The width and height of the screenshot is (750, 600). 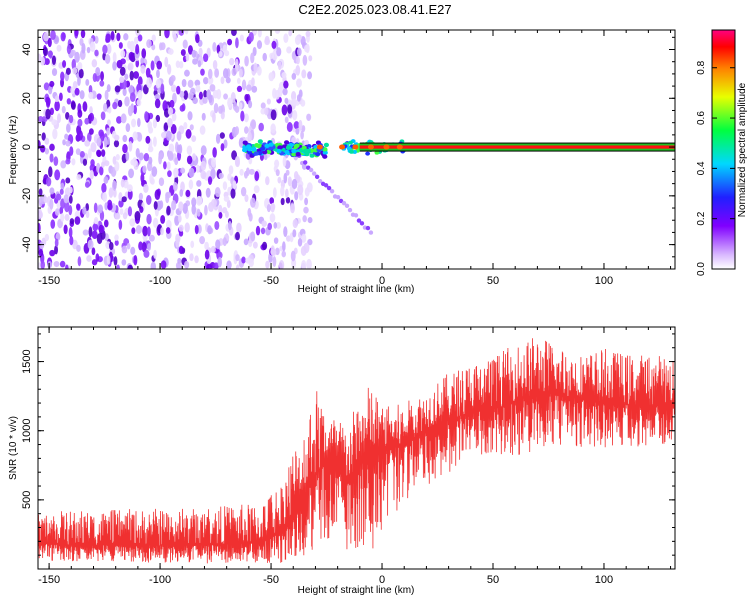 I want to click on chart-title: C2E2.2025.023.08.41.E27, so click(x=374, y=9).